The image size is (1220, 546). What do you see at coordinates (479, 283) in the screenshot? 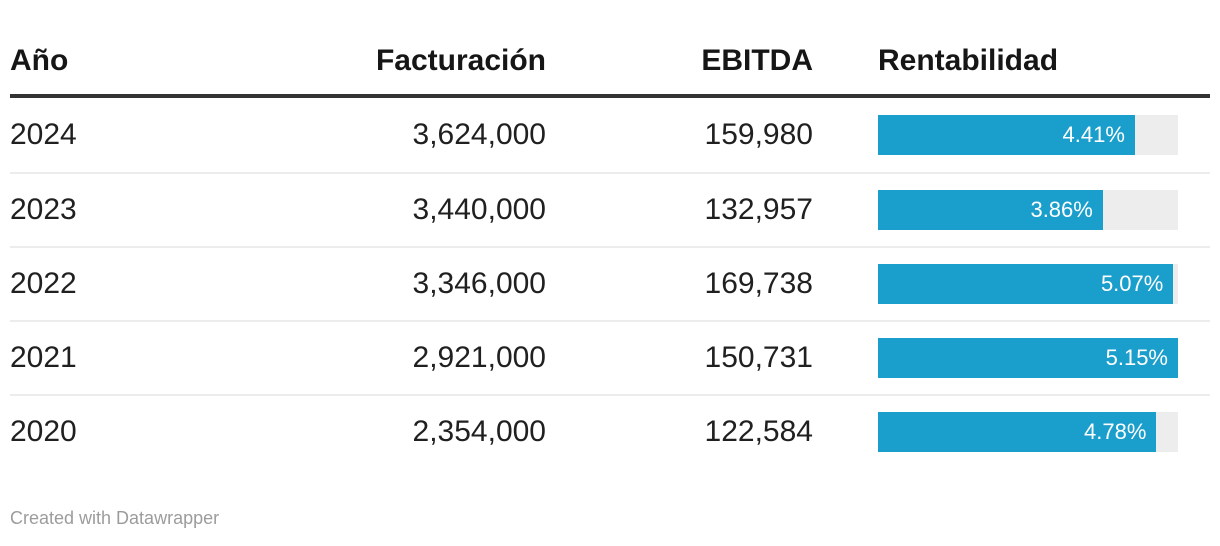
I see `facturacion-cell: 3,346,000` at bounding box center [479, 283].